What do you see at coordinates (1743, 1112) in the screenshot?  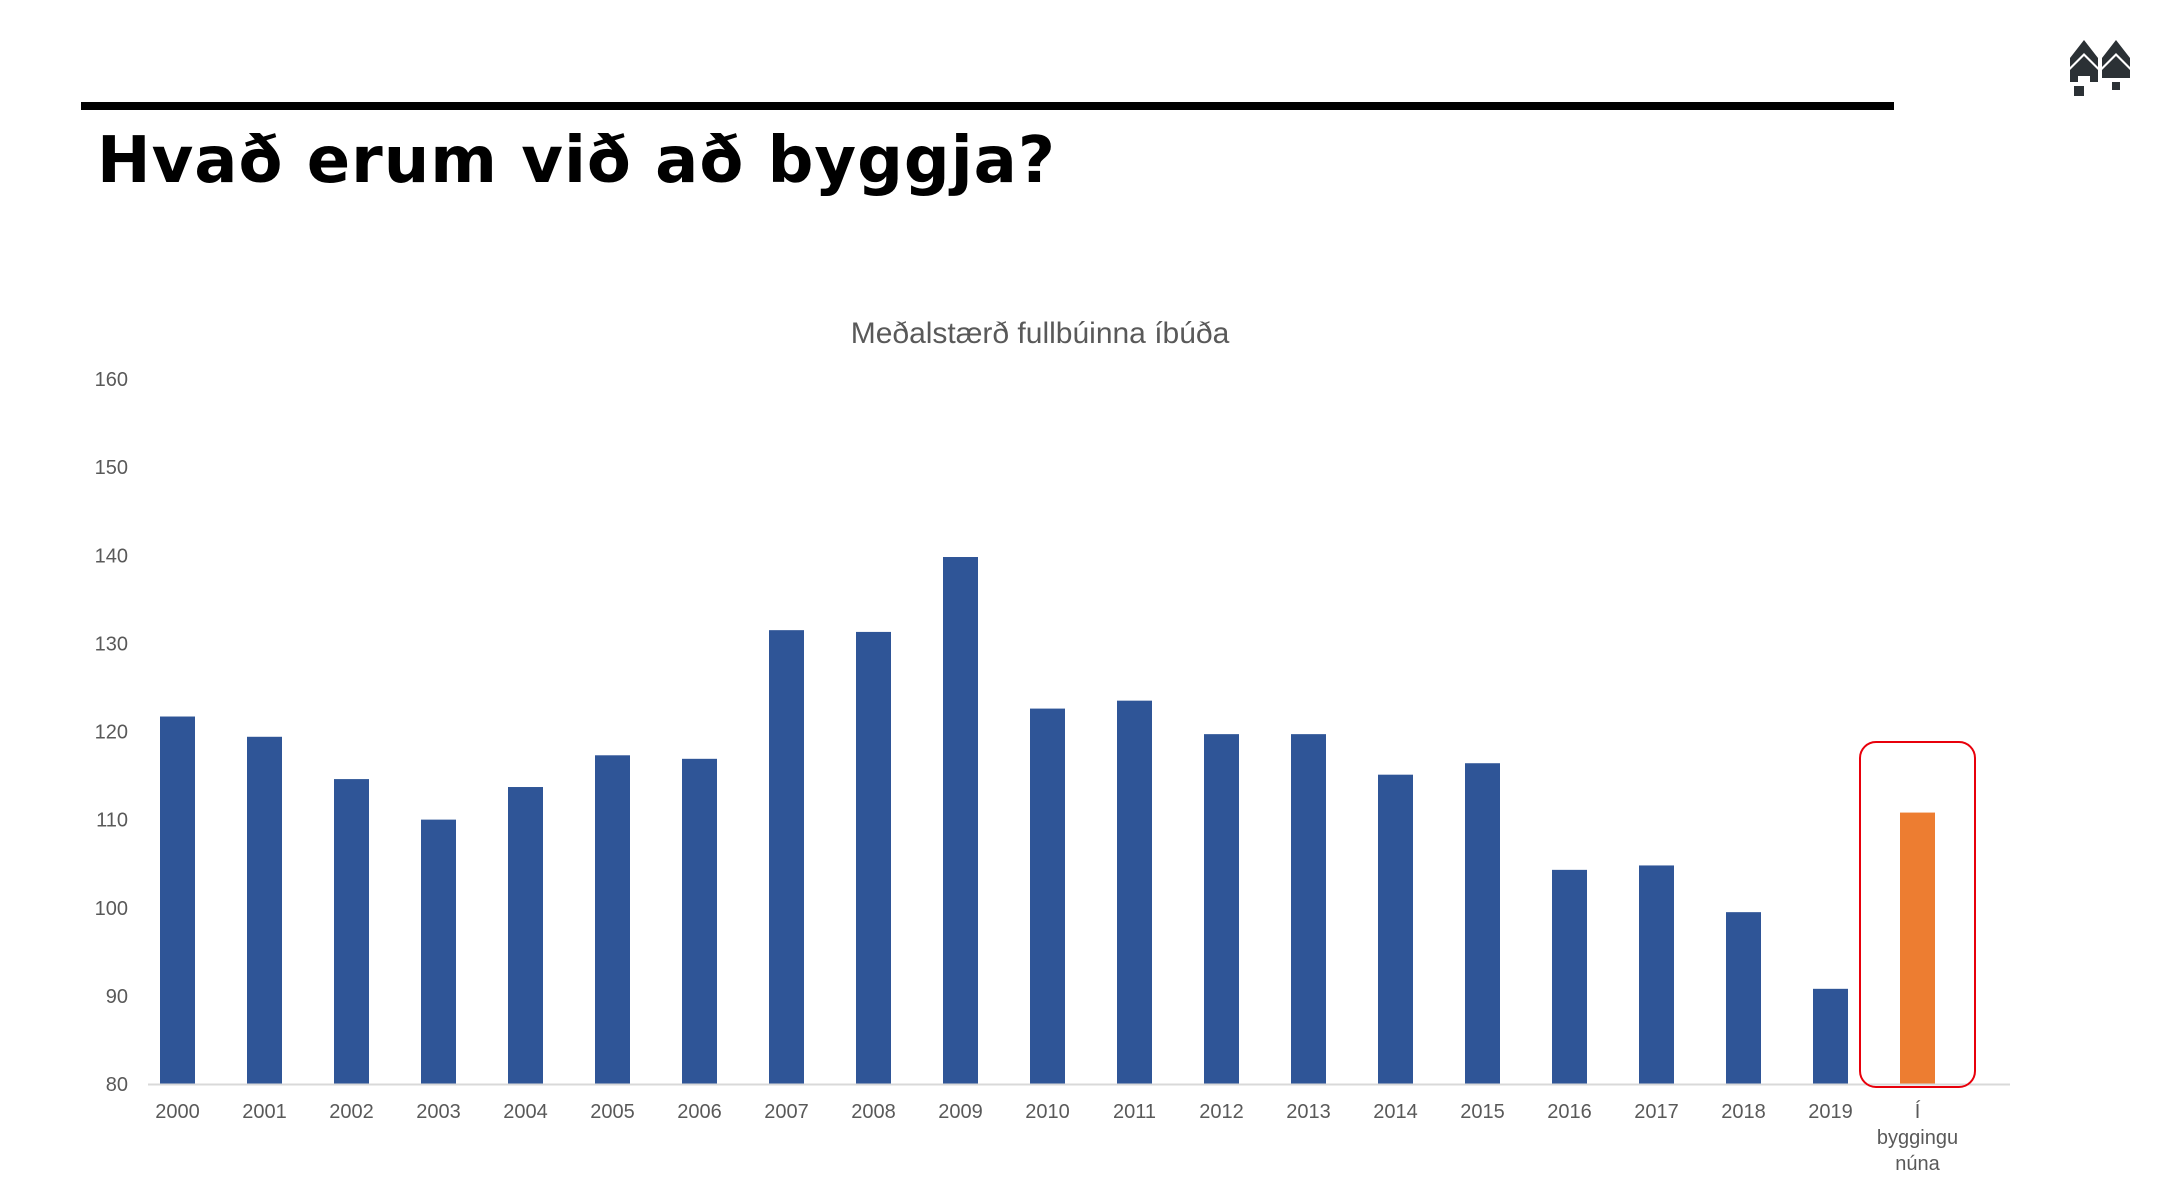 I see `x-tick-label: 2018` at bounding box center [1743, 1112].